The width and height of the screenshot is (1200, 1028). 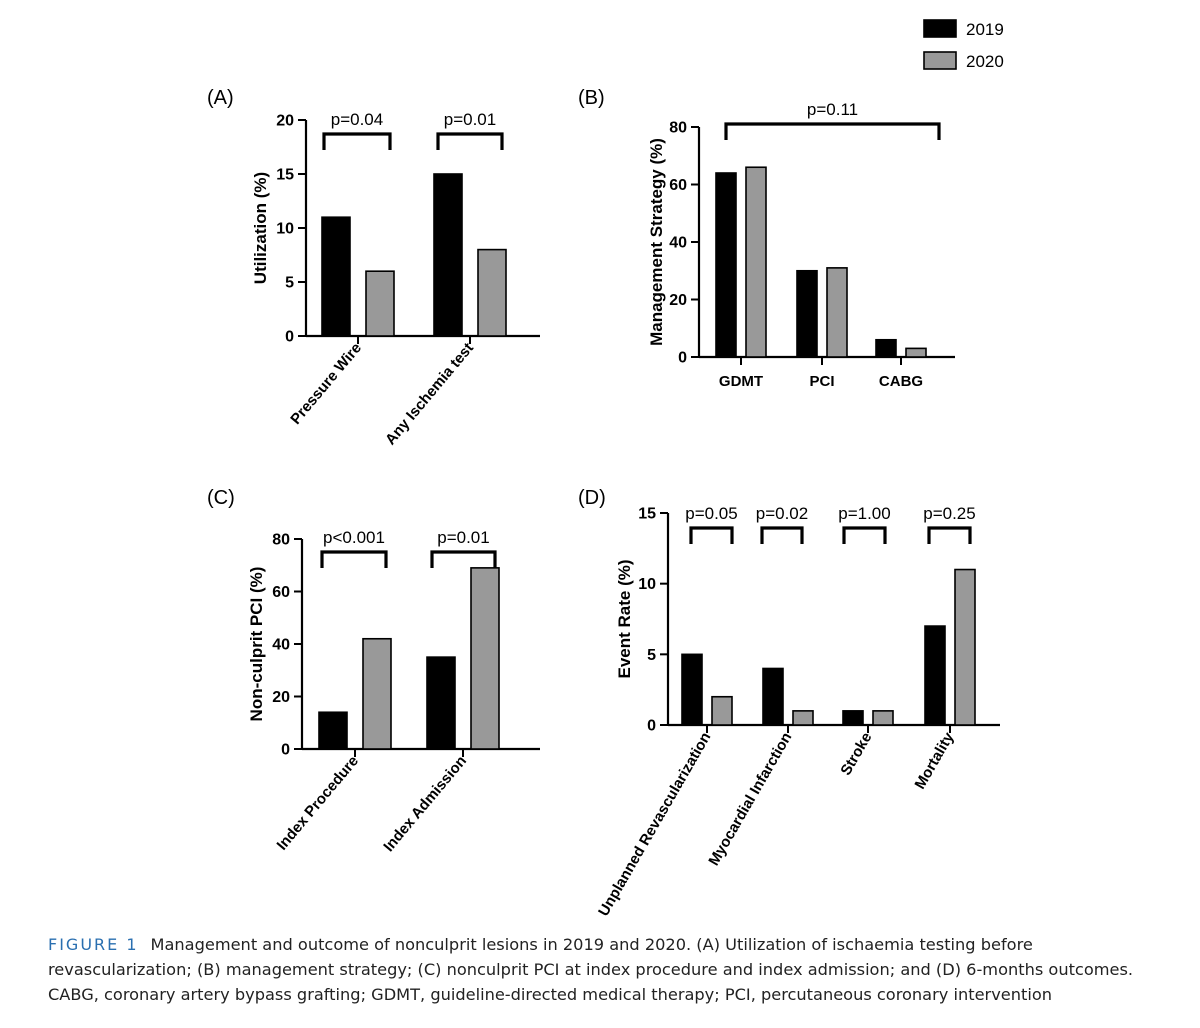 I want to click on x-tick-label-stroke: Stroke, so click(x=856, y=754).